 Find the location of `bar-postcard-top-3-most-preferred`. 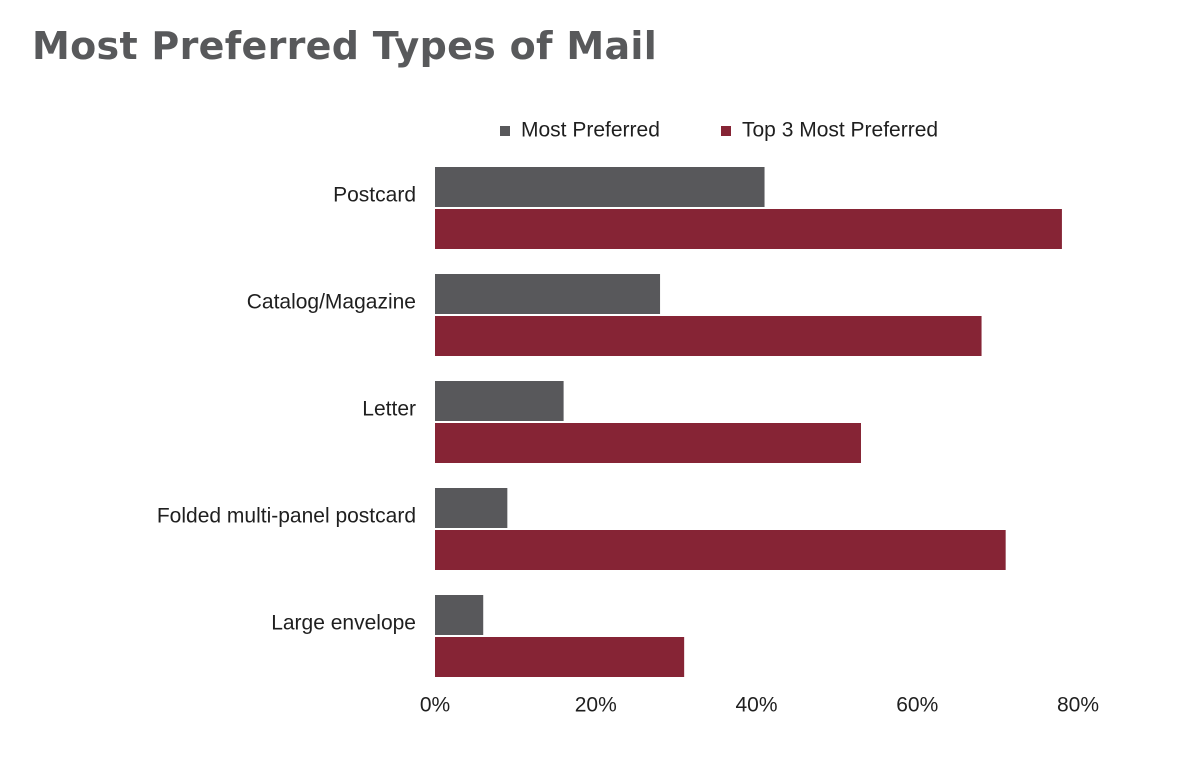

bar-postcard-top-3-most-preferred is located at coordinates (748, 229).